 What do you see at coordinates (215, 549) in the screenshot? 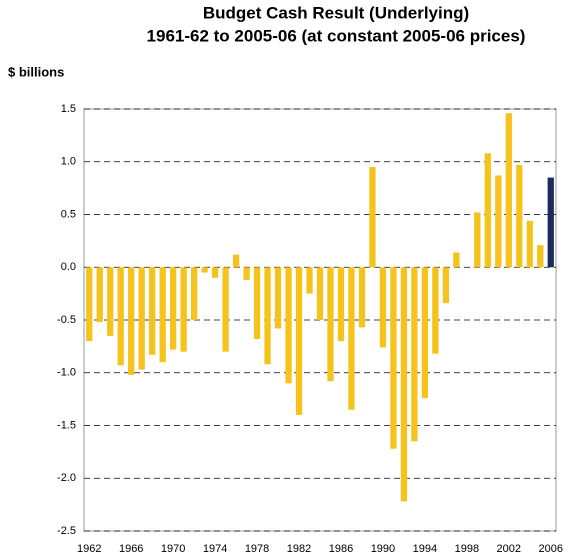
I see `x-tick-label: 1974` at bounding box center [215, 549].